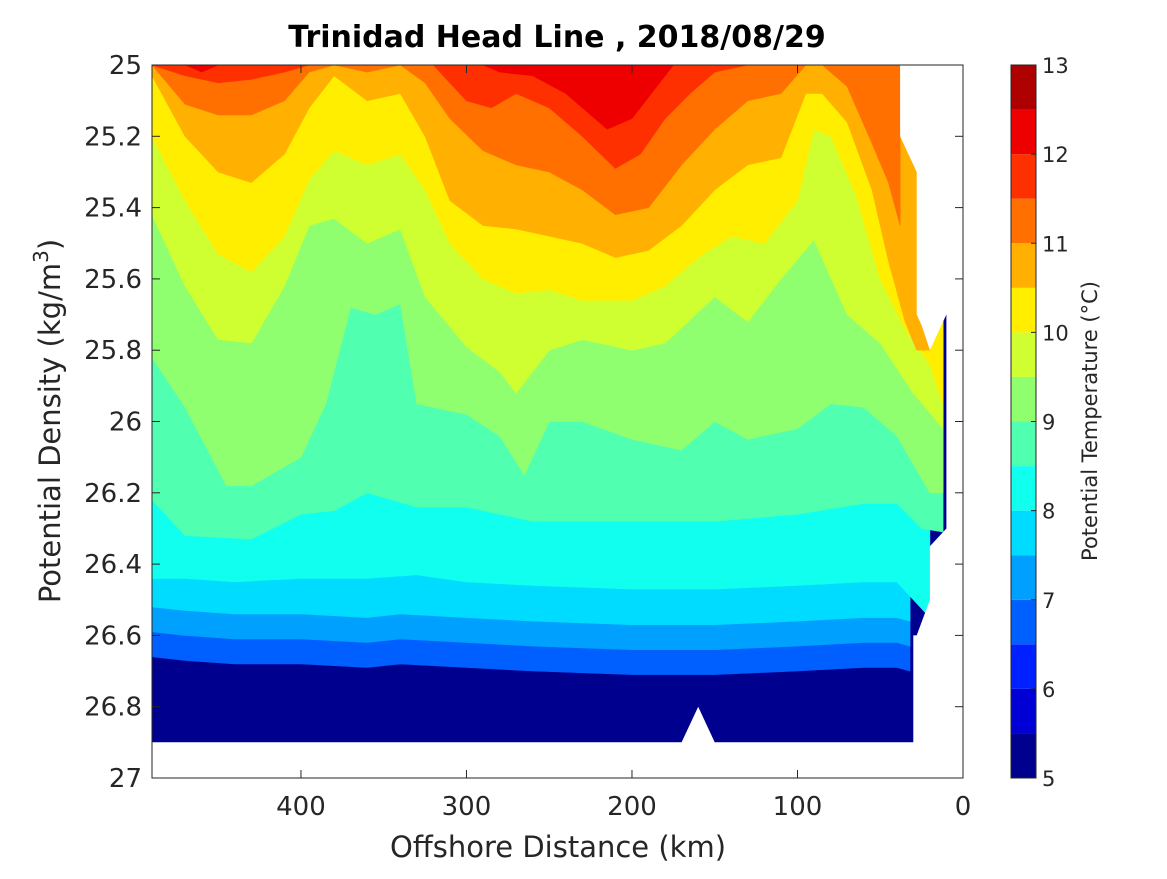  What do you see at coordinates (1055, 155) in the screenshot?
I see `colorbar-tick-label: 12` at bounding box center [1055, 155].